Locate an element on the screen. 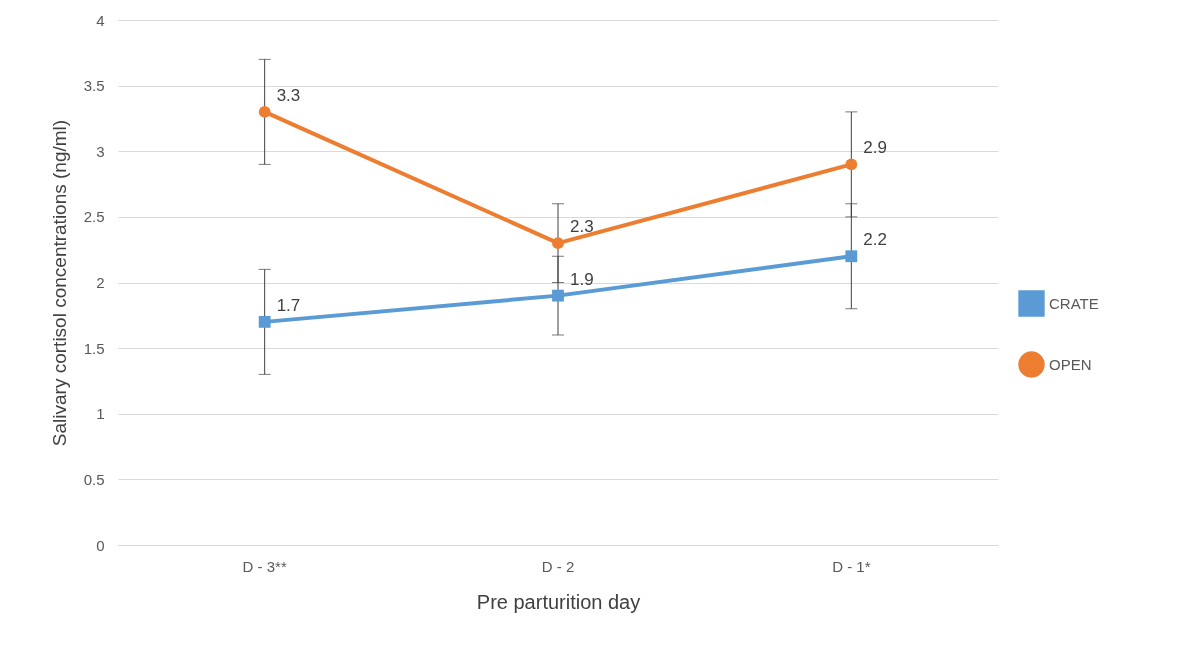  y-tick-label: 3 is located at coordinates (100, 151).